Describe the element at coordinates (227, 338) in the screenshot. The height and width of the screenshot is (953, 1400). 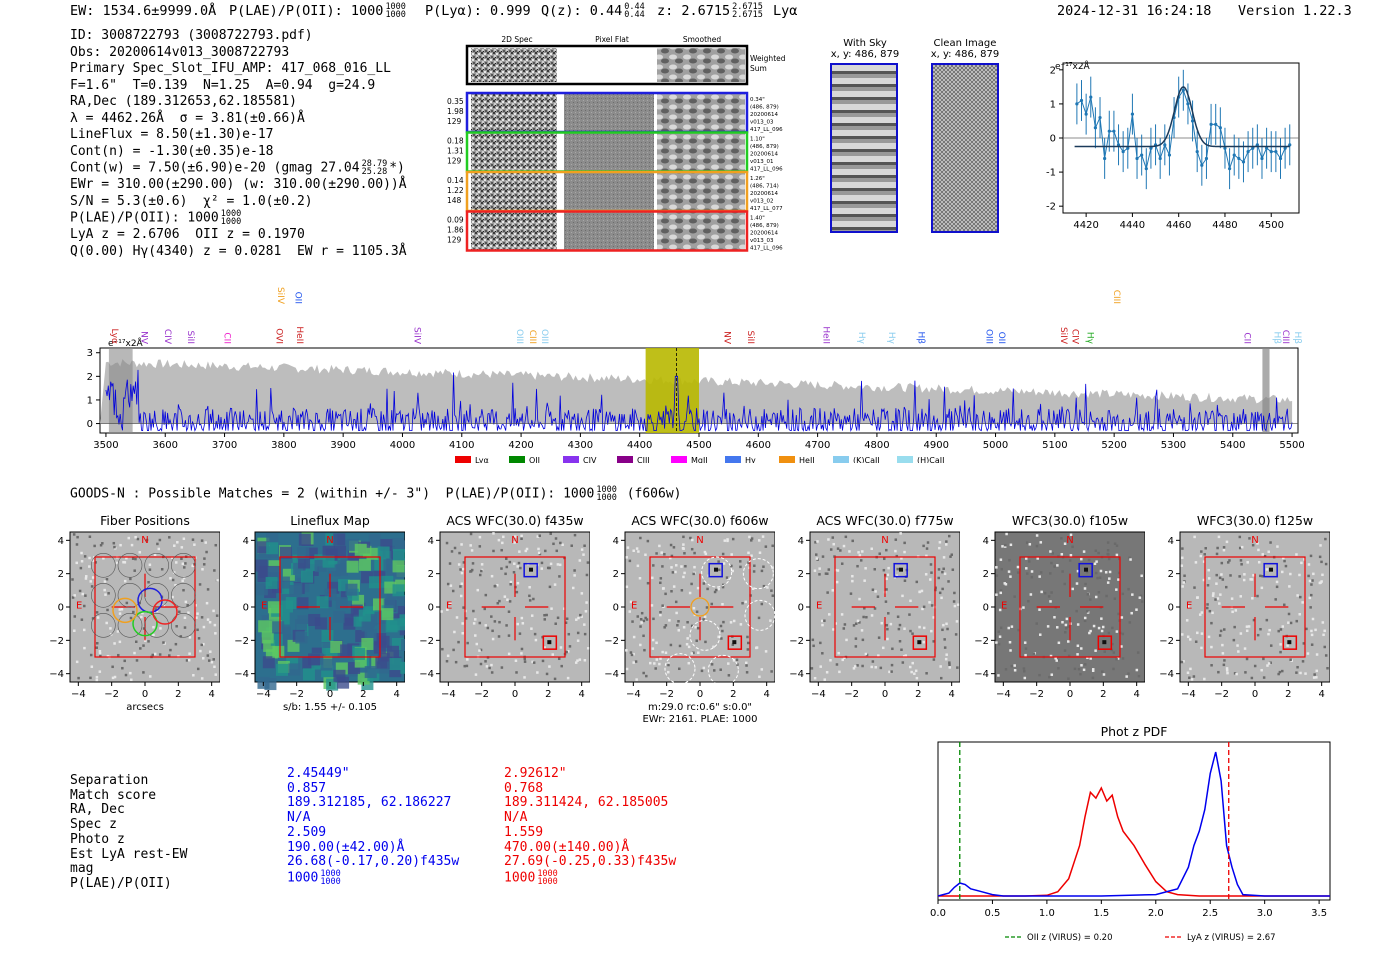
I see `spec-line-label: CII` at that location.